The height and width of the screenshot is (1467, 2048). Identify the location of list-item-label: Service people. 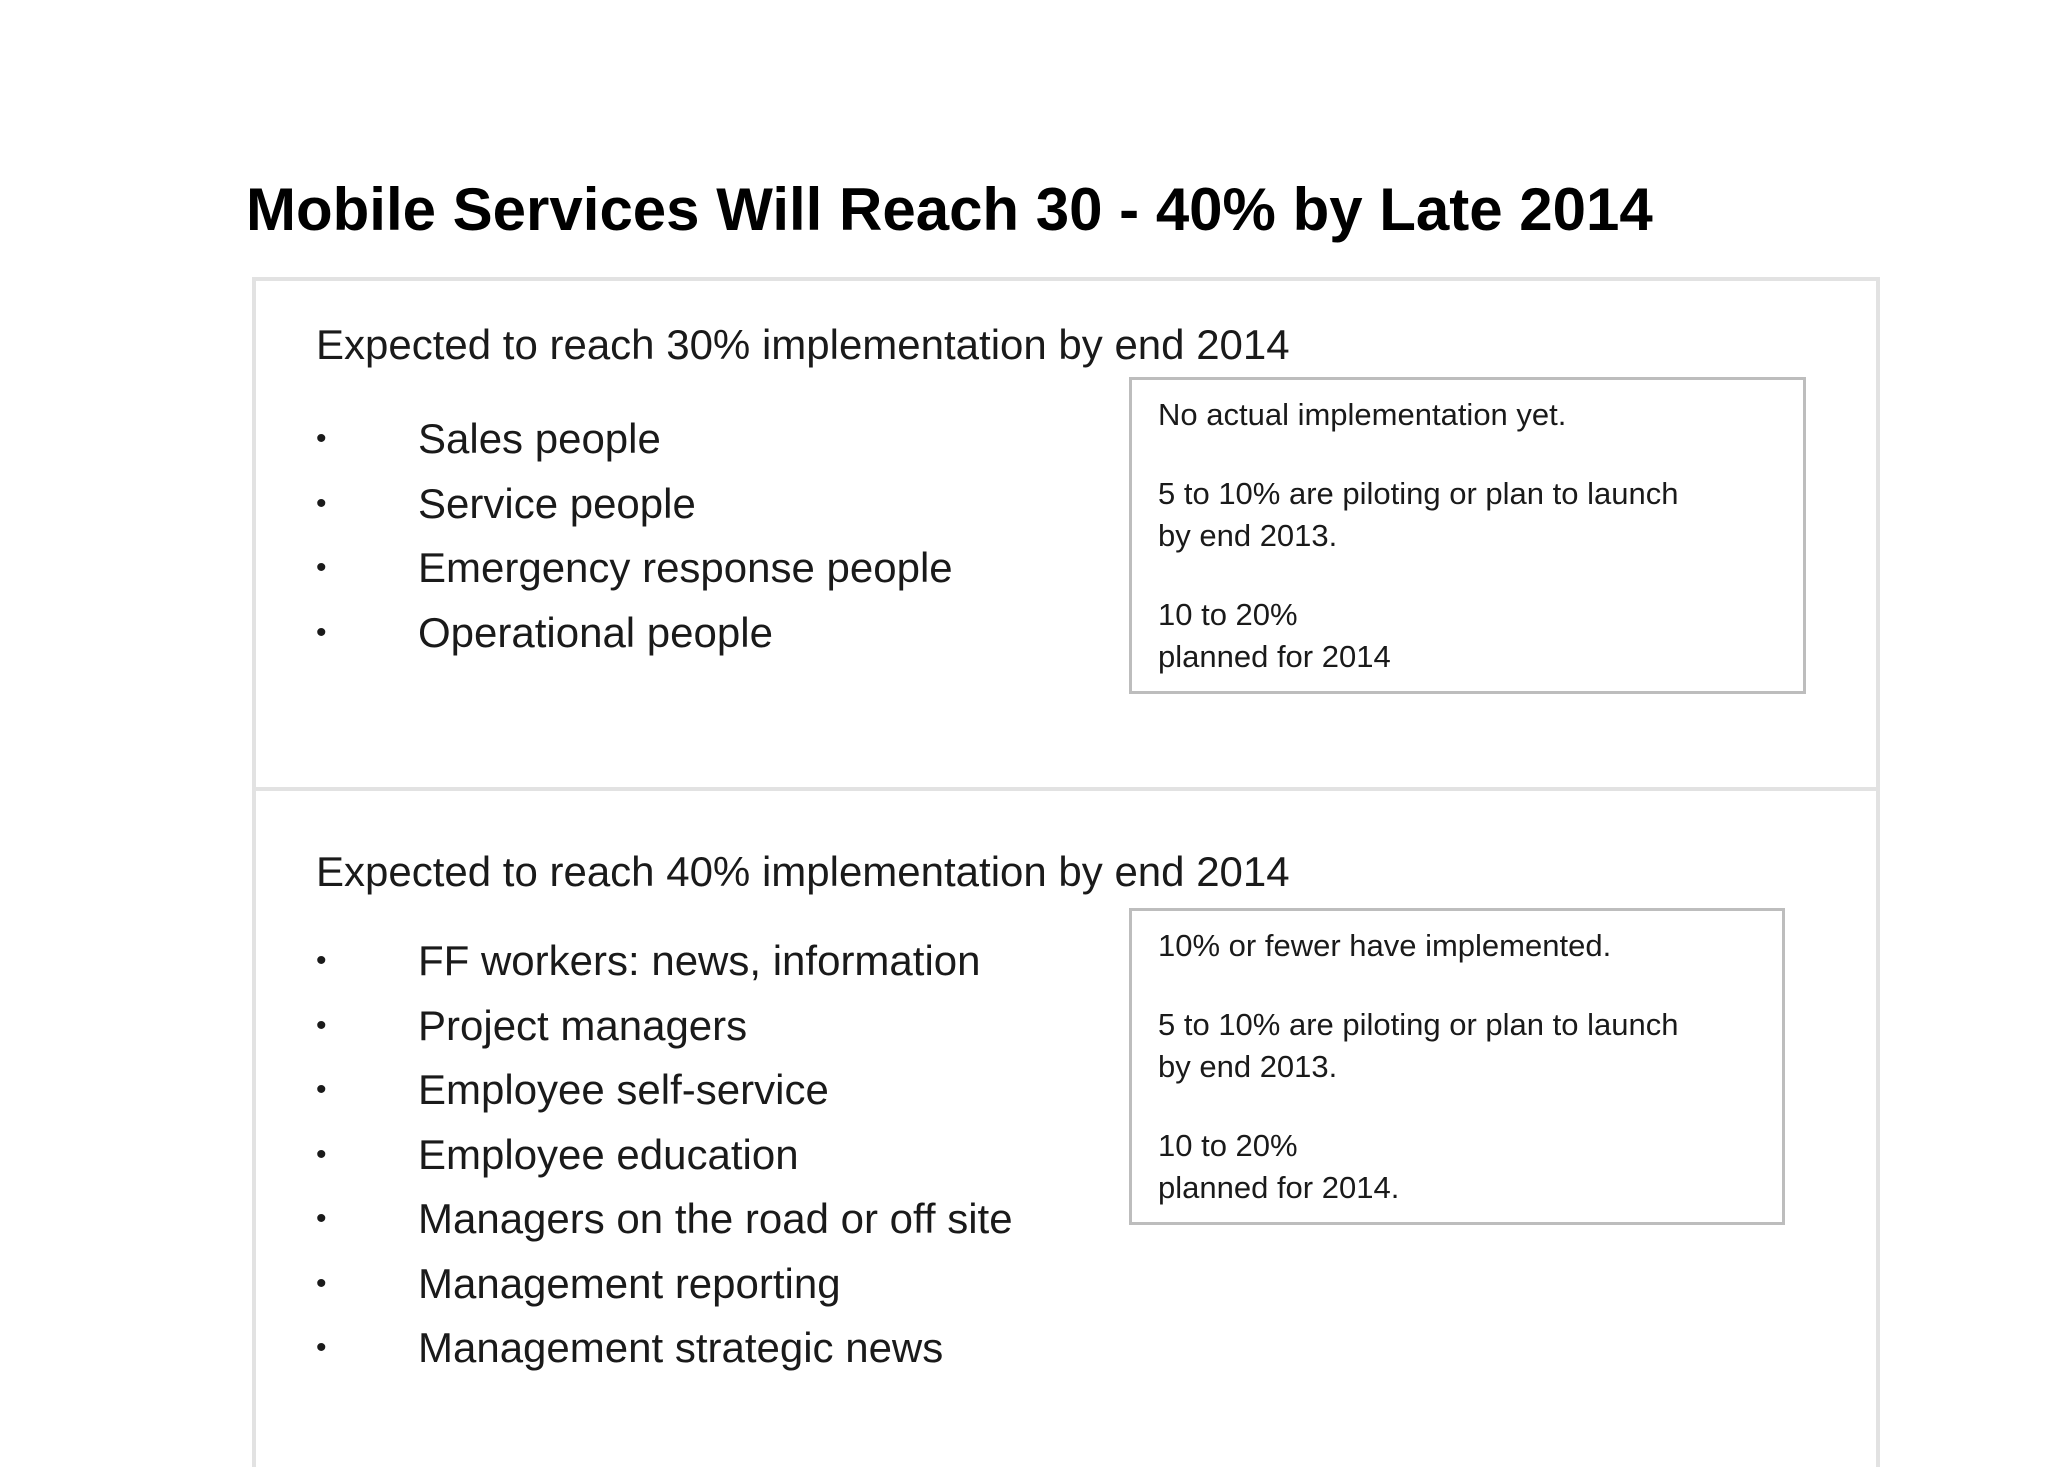
(557, 503).